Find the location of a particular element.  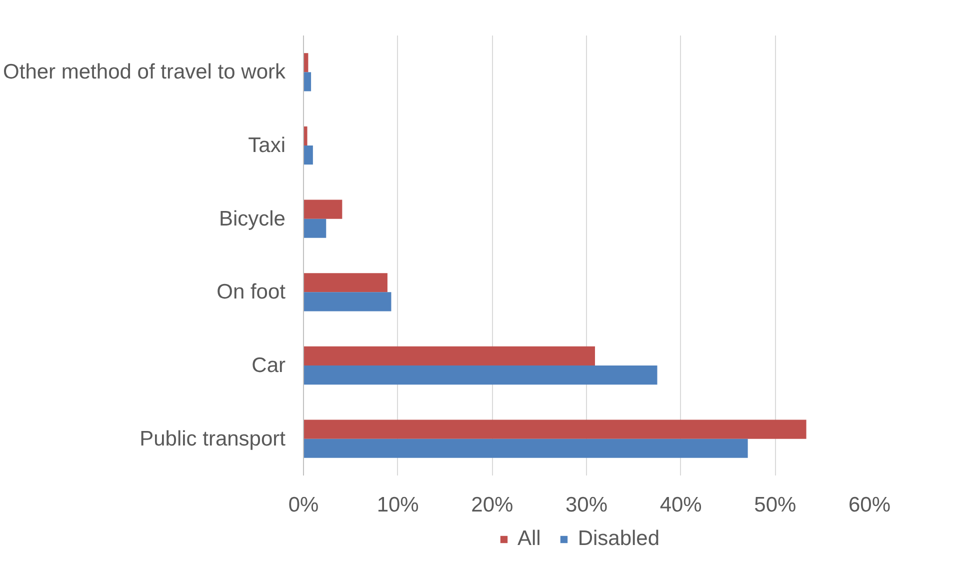

x-tick-label: 40% is located at coordinates (681, 505).